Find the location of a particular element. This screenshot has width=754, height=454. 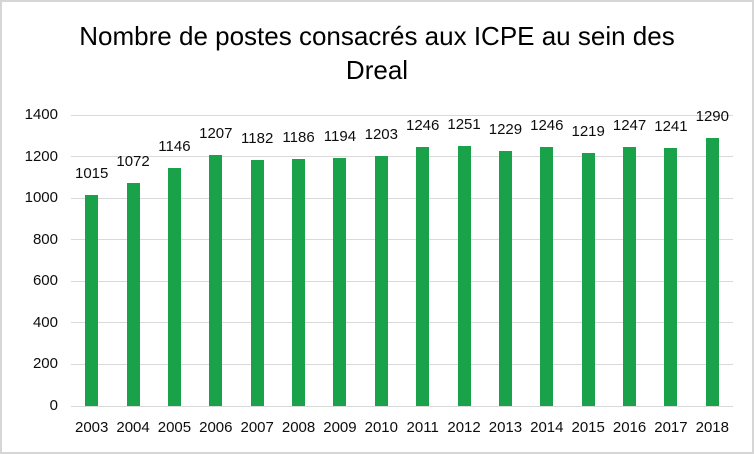

x-axis-tick-label: 2007 is located at coordinates (257, 427).